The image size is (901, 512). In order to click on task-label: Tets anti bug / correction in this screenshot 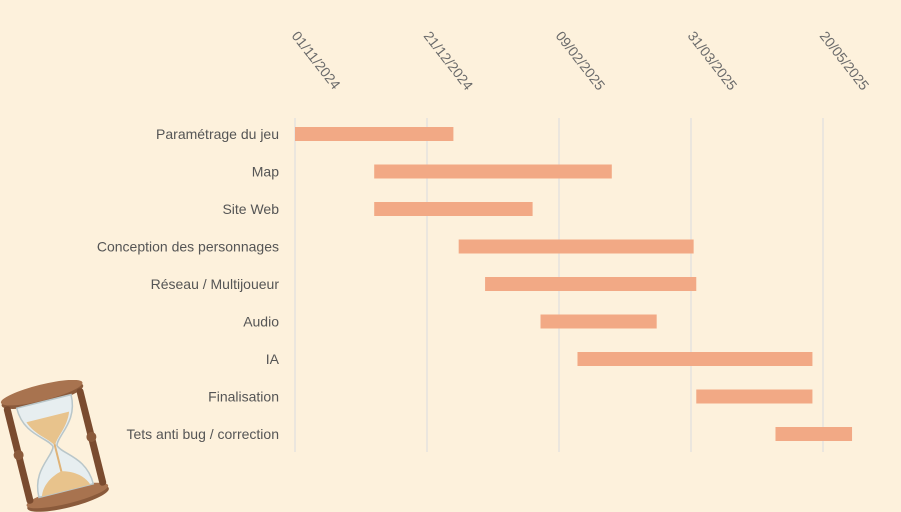, I will do `click(202, 434)`.